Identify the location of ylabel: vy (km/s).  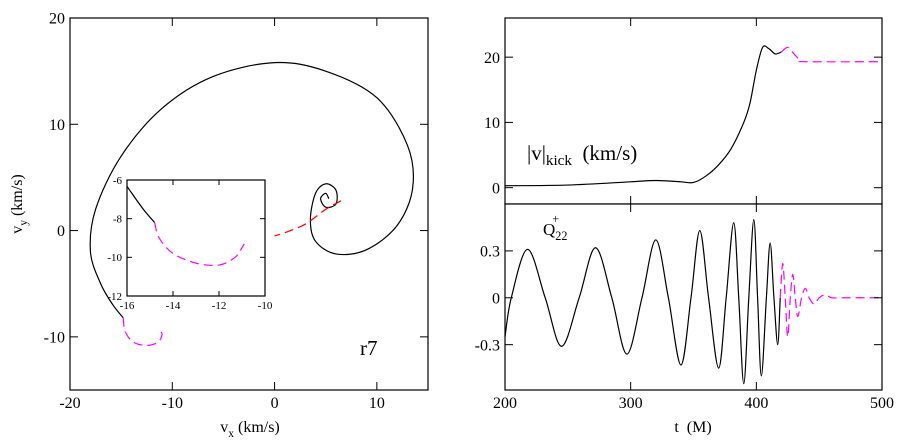
(19, 204).